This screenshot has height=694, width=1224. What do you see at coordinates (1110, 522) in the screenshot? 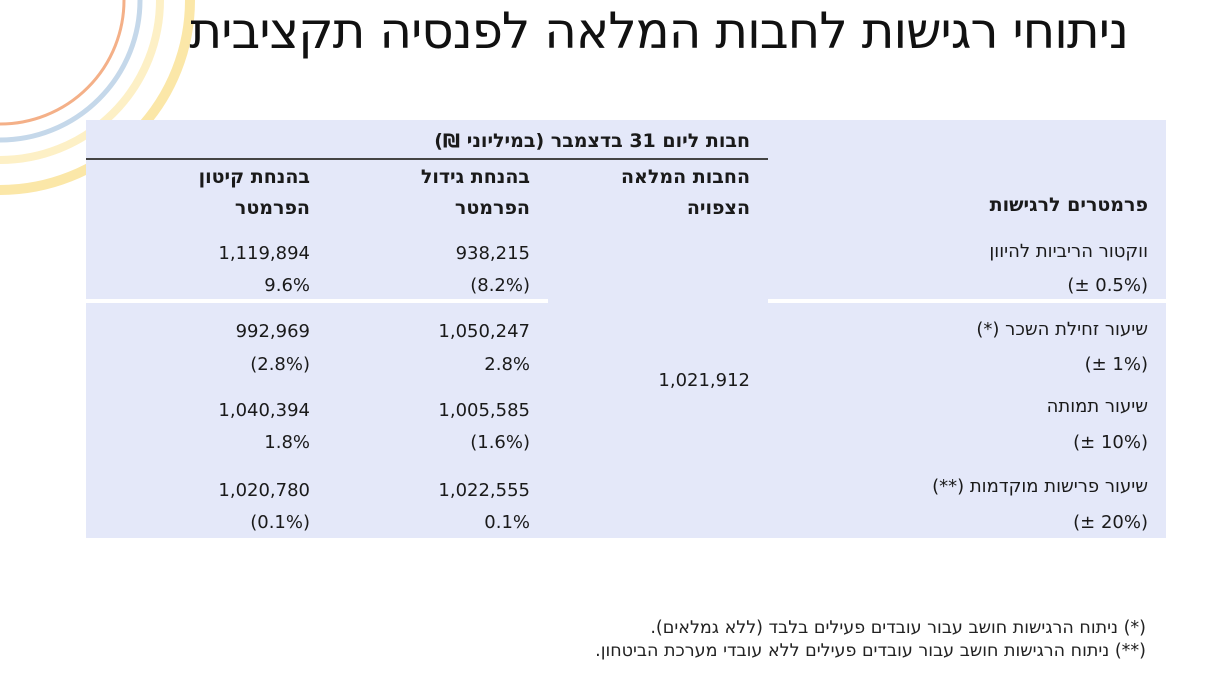
I see `parameter-range: (± 20%)` at bounding box center [1110, 522].